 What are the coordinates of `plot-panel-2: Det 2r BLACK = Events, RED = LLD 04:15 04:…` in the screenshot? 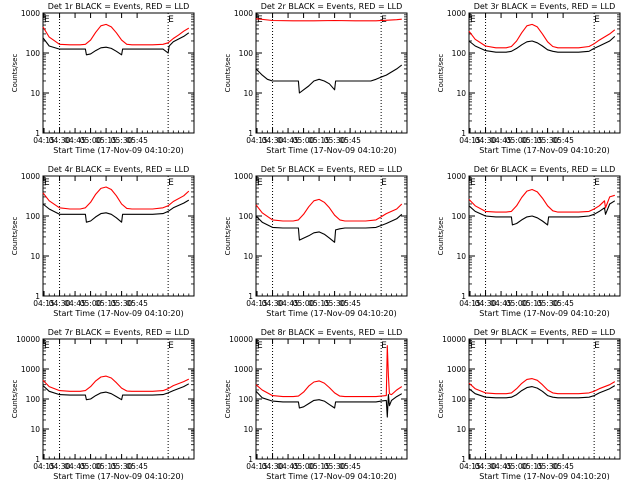 It's located at (316, 78).